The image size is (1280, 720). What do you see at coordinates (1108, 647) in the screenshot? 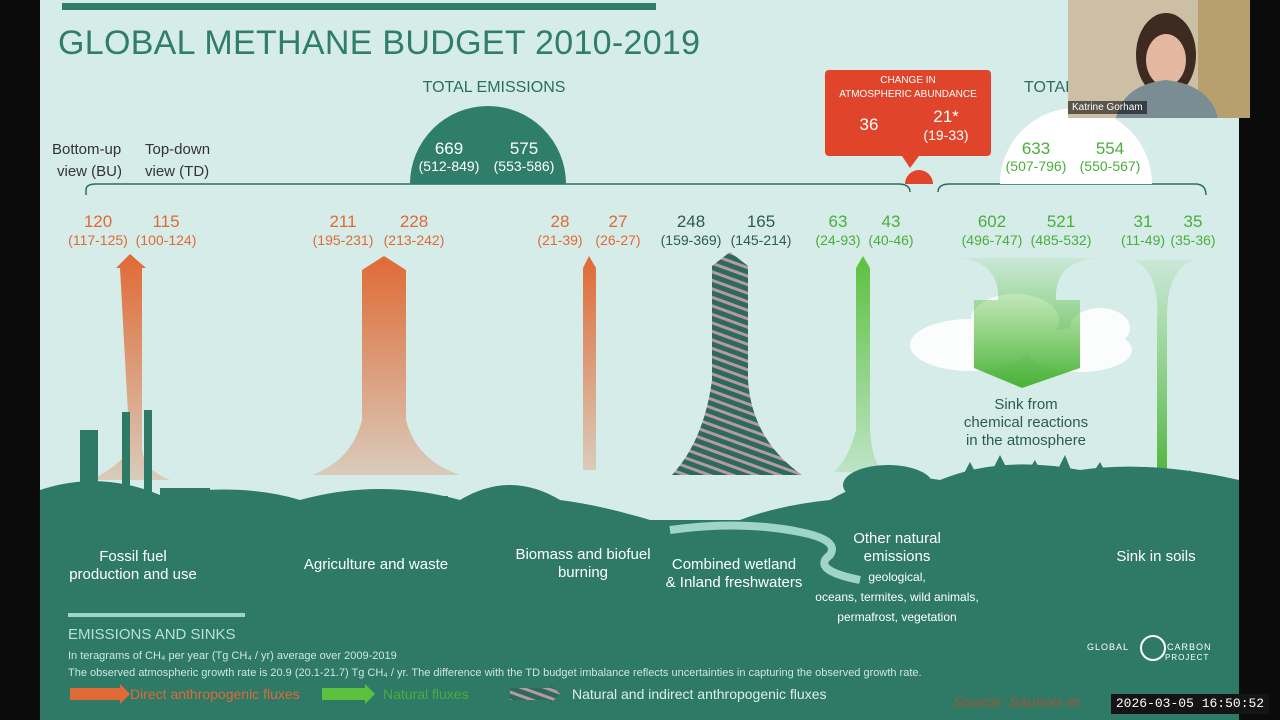
I see `logo-text-1: GLOBAL` at bounding box center [1108, 647].